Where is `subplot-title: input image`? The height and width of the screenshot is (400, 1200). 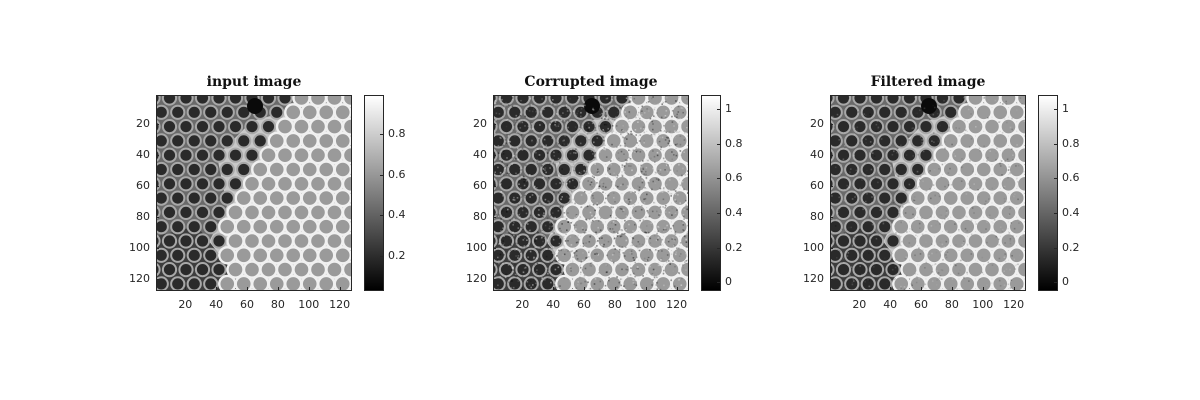
subplot-title: input image is located at coordinates (254, 82).